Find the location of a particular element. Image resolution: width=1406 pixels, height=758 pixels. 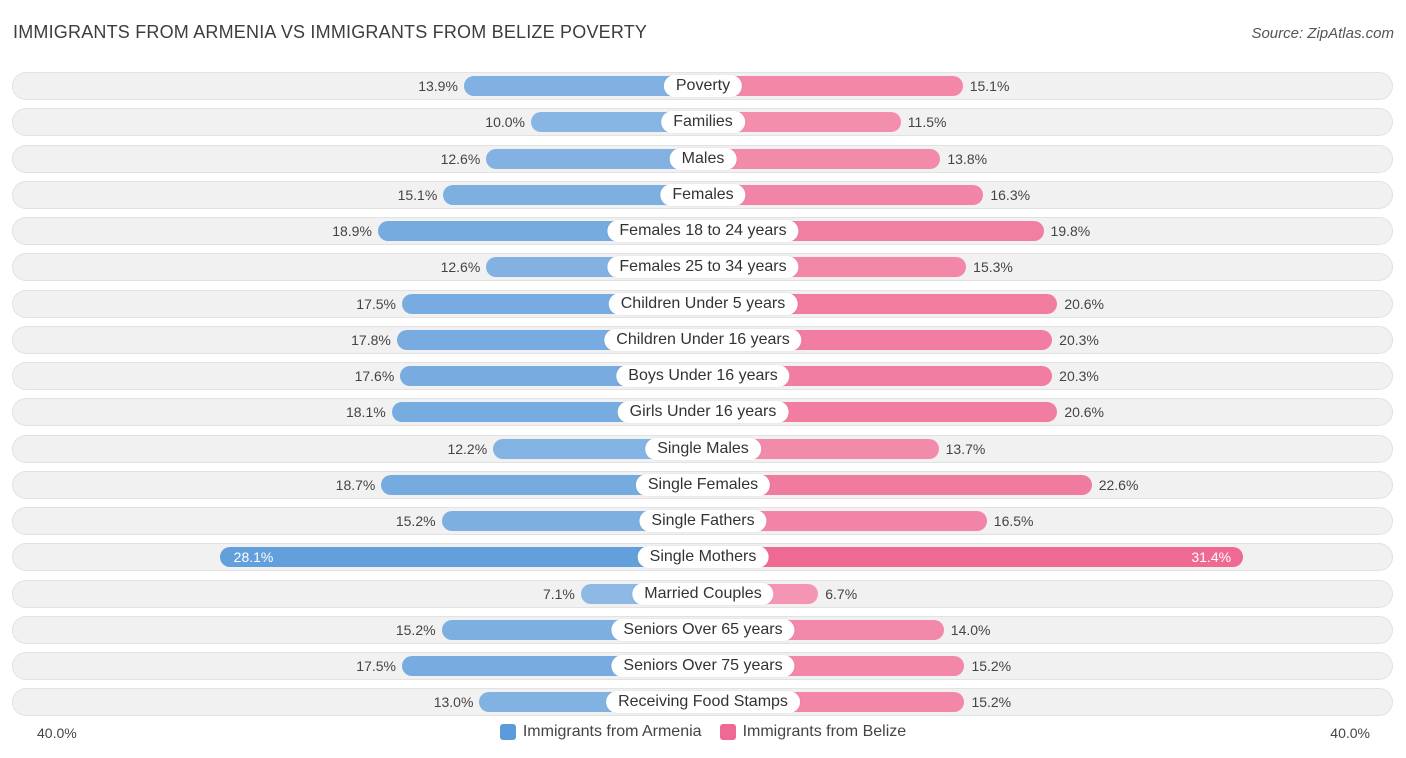

bar-belize-males is located at coordinates (822, 158).